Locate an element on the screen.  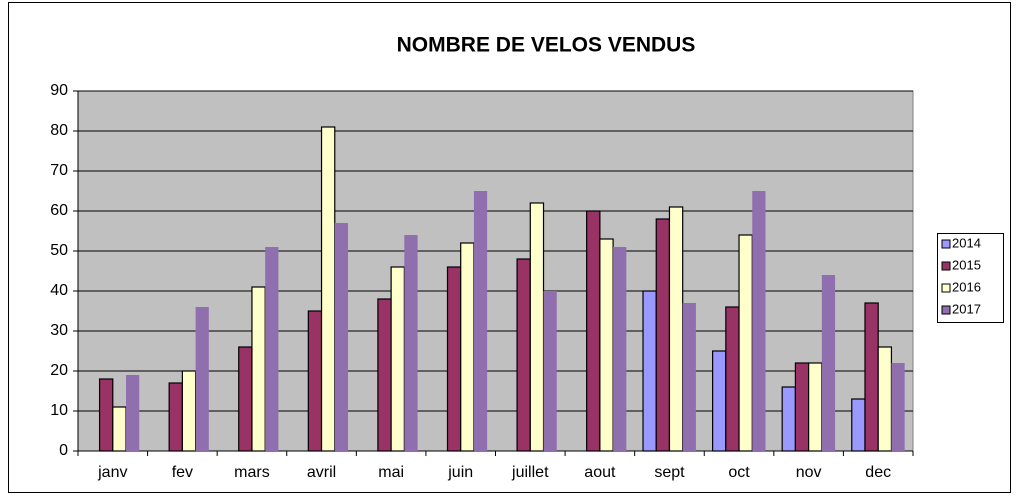
x-tick-label: sept is located at coordinates (669, 472).